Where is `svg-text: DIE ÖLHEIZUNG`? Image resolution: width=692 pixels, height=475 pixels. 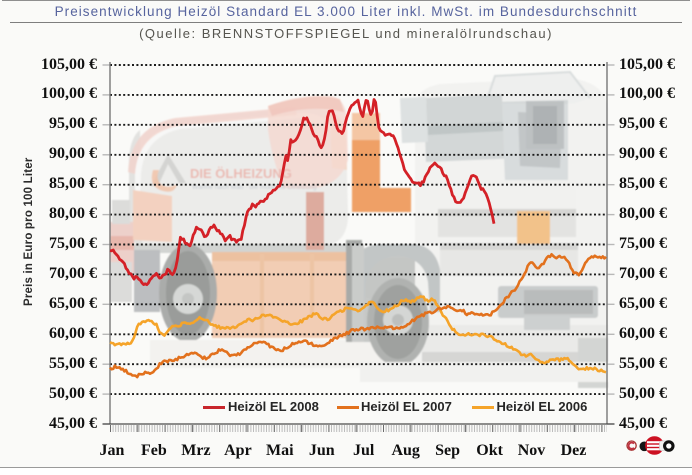
svg-text: DIE ÖLHEIZUNG is located at coordinates (241, 173).